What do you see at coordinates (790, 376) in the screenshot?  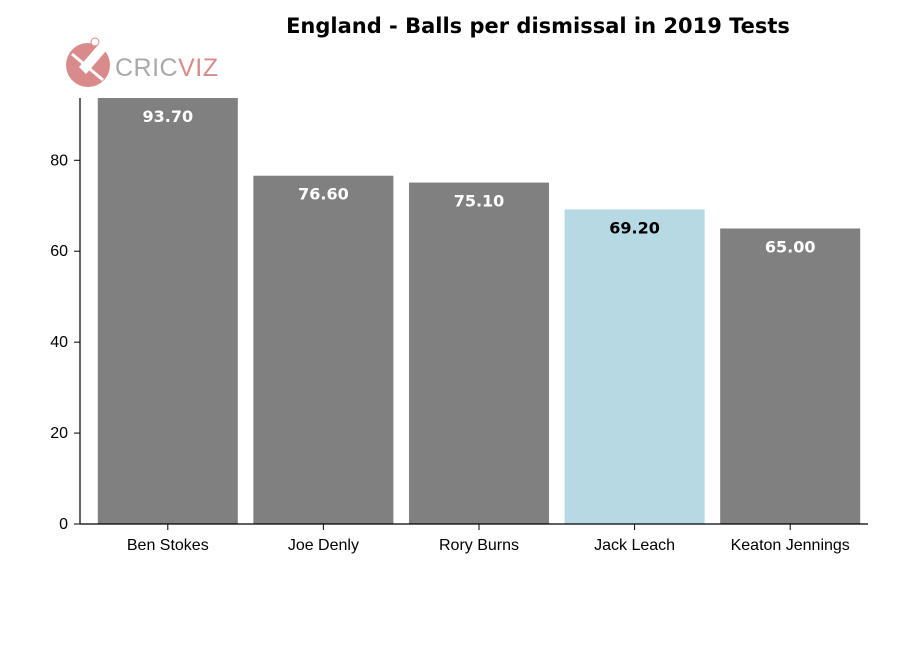 I see `bar-keaton-jennings` at bounding box center [790, 376].